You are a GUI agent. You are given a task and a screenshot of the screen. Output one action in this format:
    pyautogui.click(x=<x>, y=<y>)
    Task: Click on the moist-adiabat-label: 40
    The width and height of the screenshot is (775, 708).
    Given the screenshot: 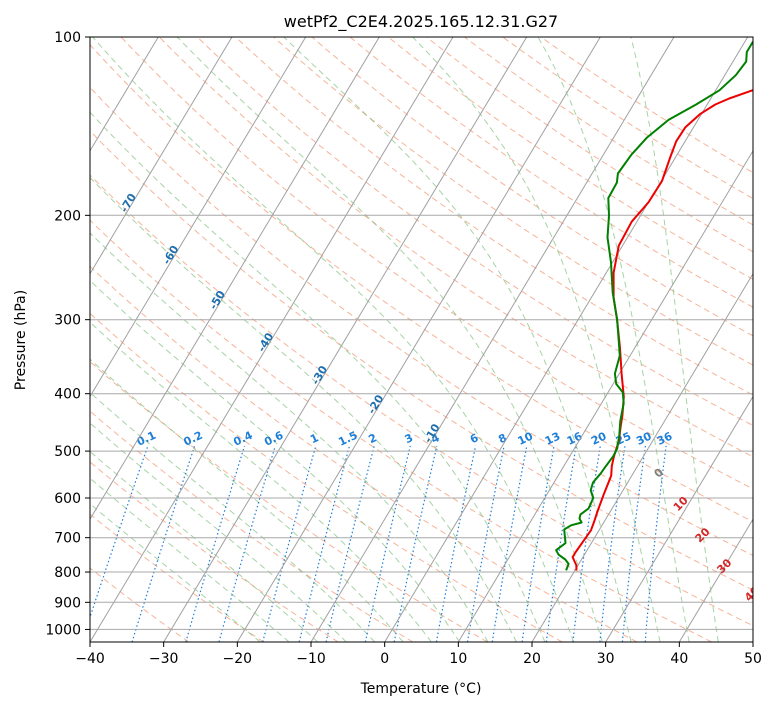 What is the action you would take?
    pyautogui.click(x=752, y=594)
    